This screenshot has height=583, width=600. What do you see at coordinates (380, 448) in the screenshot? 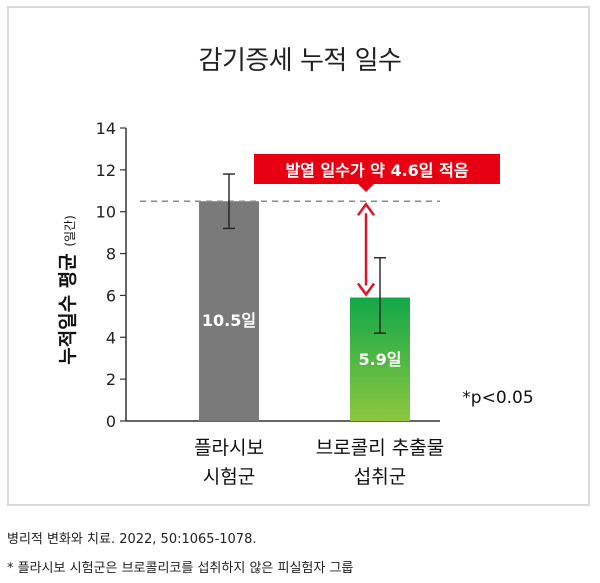
I see `x-tick-label: 브로콜리 추출물` at bounding box center [380, 448].